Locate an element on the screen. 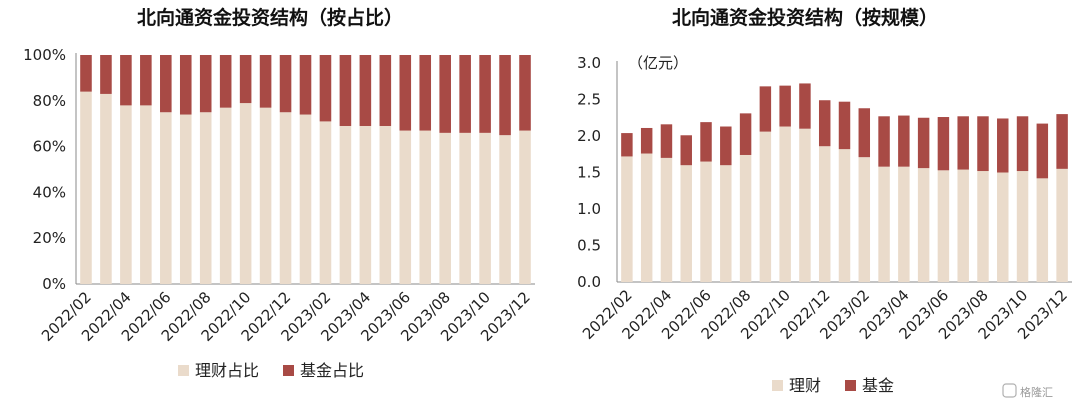 The width and height of the screenshot is (1080, 404). y-tick-label: 0.5 is located at coordinates (589, 246).